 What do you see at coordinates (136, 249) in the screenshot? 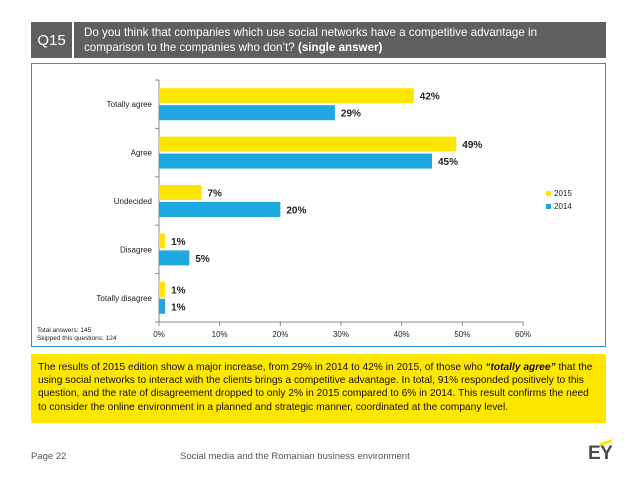
I see `category-label: Disagree` at bounding box center [136, 249].